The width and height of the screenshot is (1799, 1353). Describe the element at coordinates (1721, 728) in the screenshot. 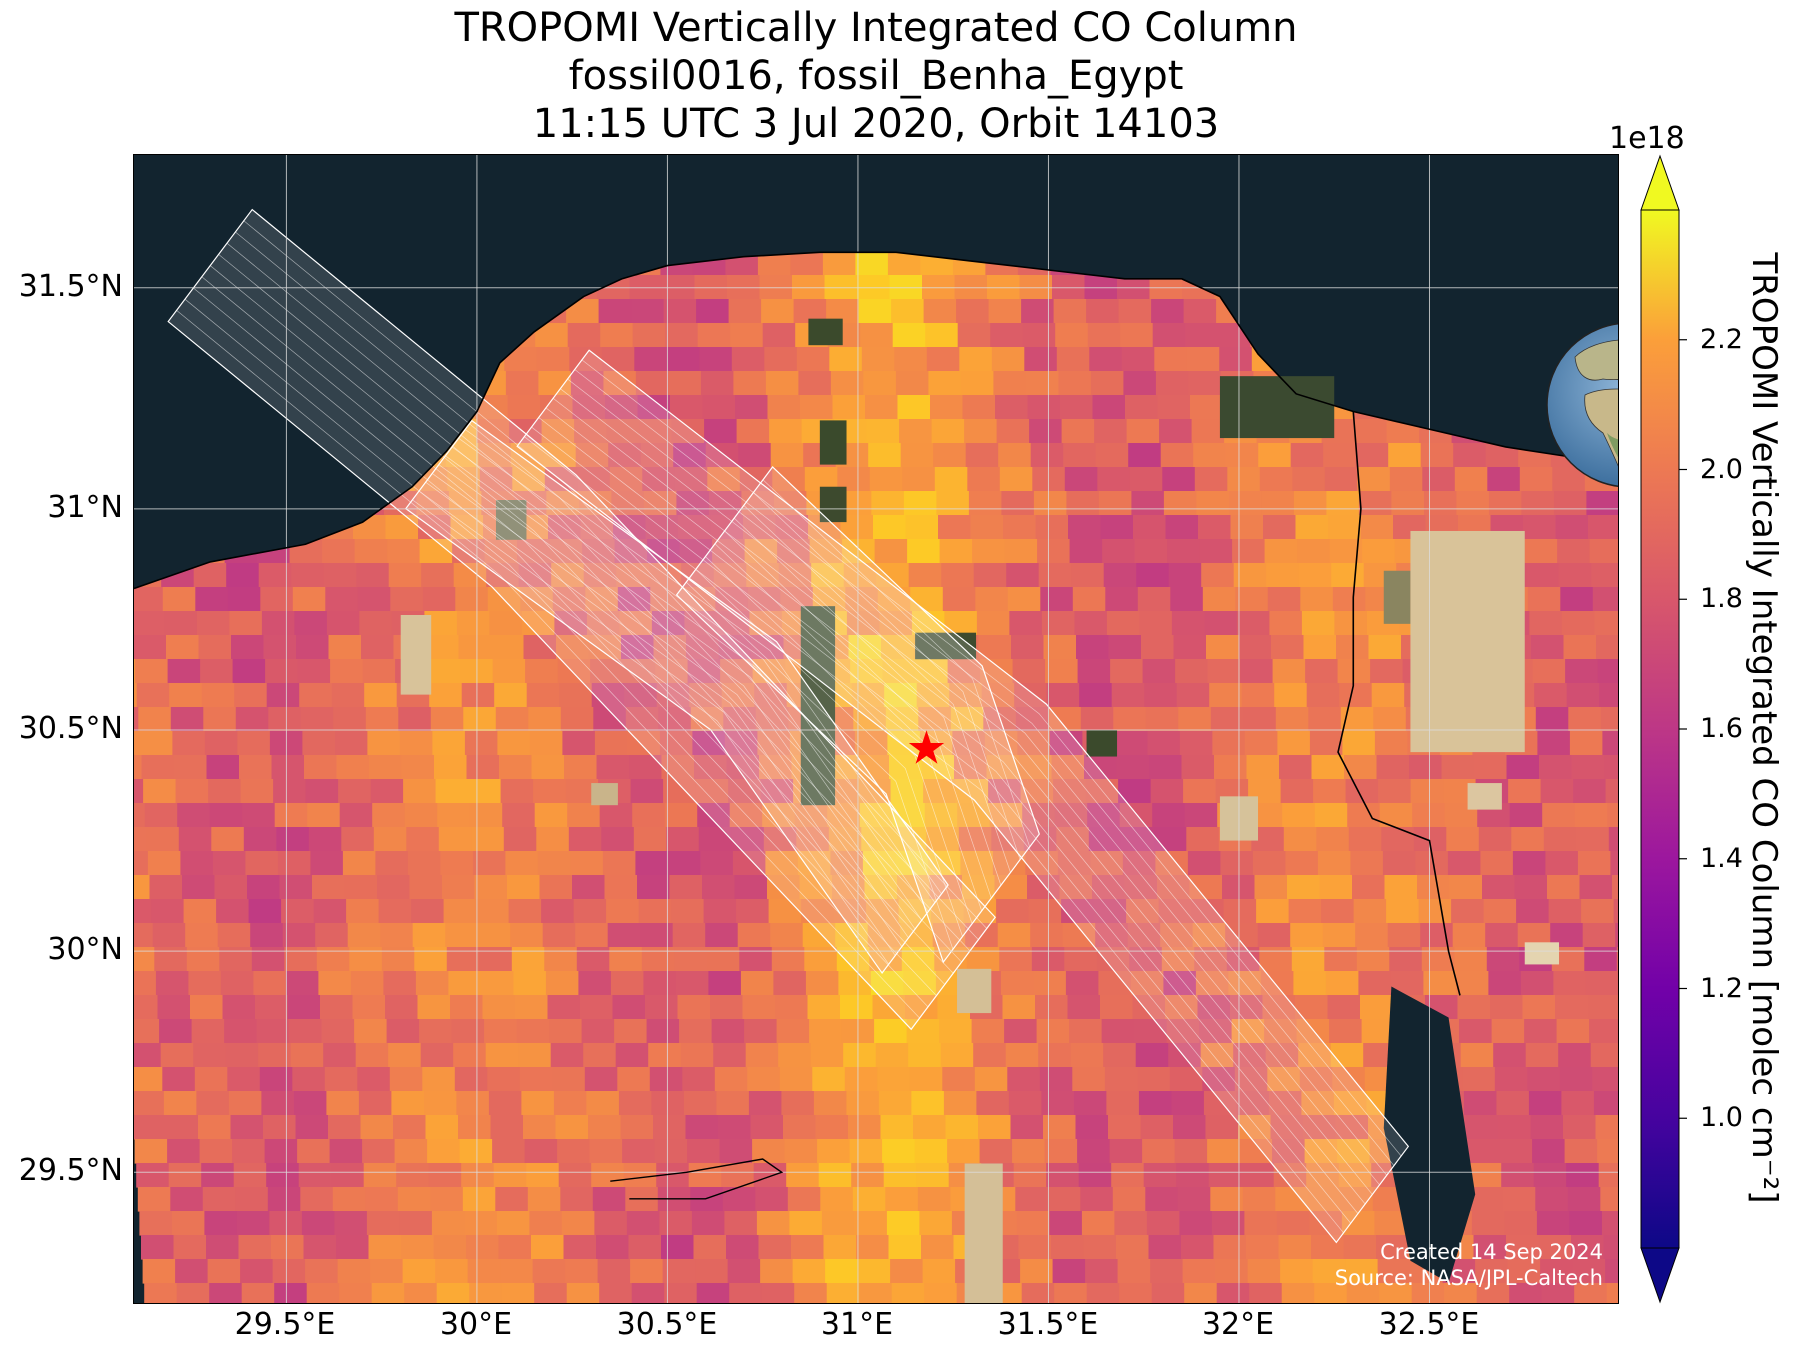

I see `colorbar-tick-label: 1.6` at that location.